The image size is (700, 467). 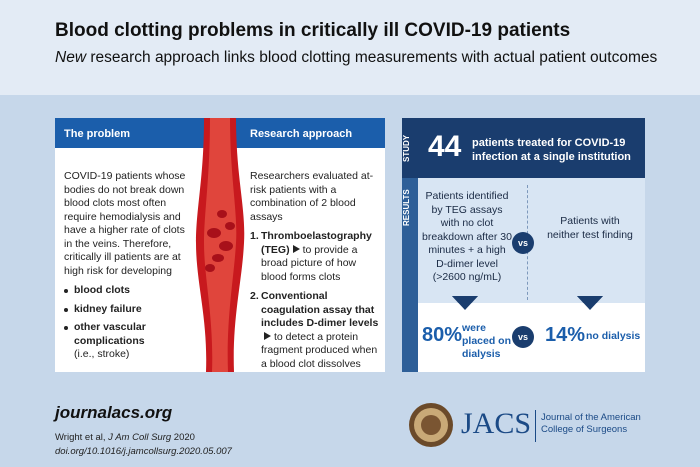 I want to click on seal, so click(x=431, y=425).